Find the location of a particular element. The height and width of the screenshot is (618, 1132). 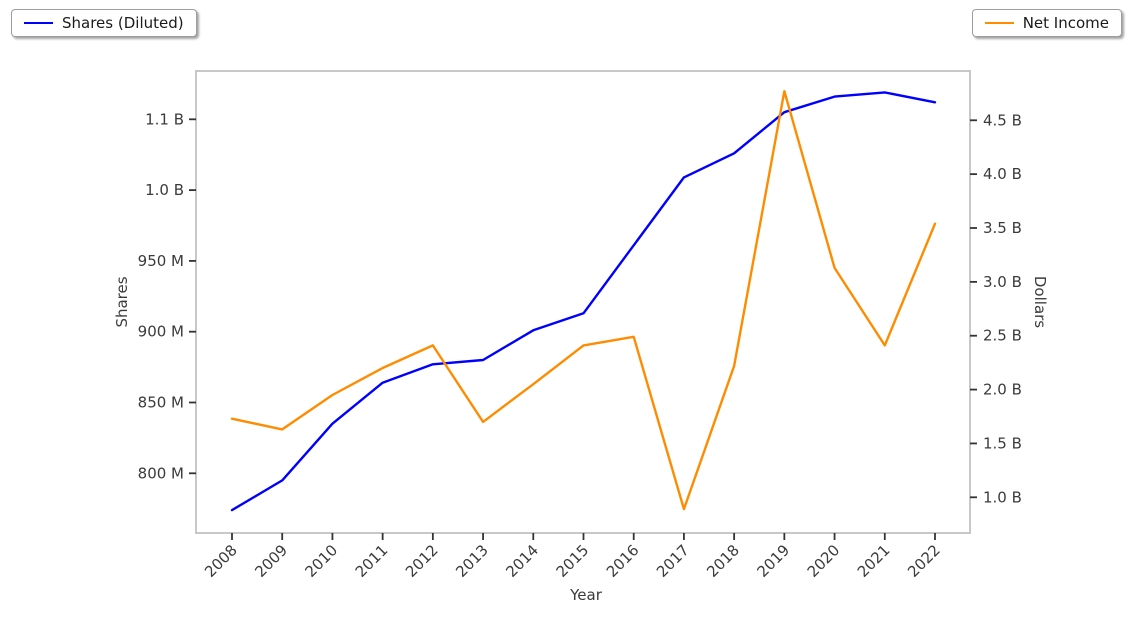

x-axis-tick-label: 2019 is located at coordinates (773, 561).